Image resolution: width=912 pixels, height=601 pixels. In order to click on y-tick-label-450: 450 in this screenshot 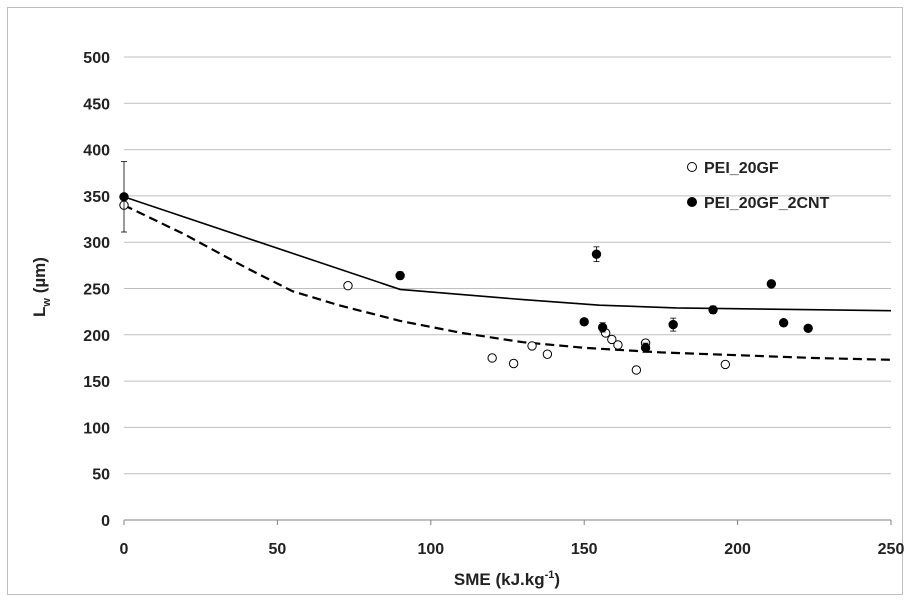, I will do `click(96, 104)`.